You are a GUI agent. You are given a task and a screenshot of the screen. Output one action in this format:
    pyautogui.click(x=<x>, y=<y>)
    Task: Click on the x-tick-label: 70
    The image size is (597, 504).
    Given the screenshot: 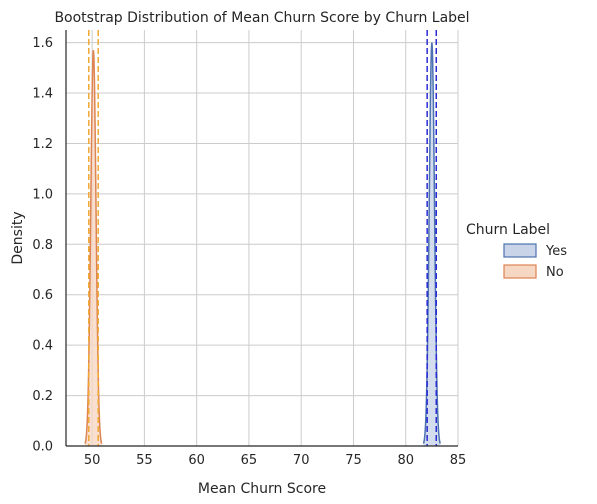 What is the action you would take?
    pyautogui.click(x=301, y=460)
    